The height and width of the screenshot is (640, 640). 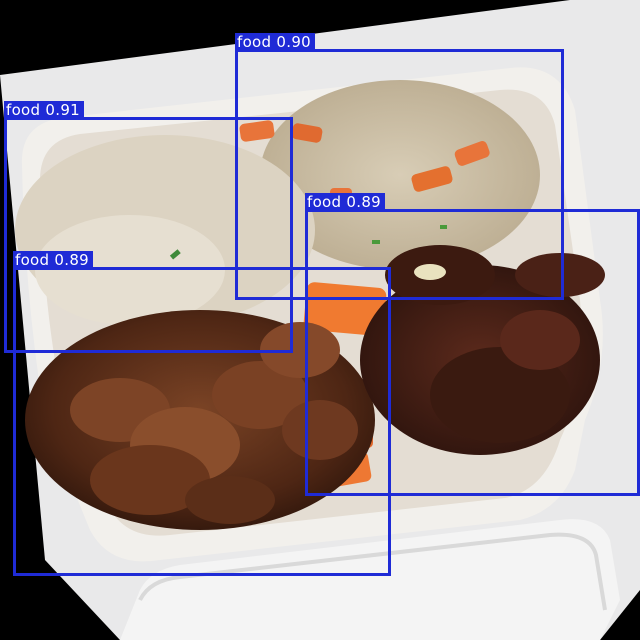 I want to click on detection-label-1: food 0.90, so click(x=275, y=42).